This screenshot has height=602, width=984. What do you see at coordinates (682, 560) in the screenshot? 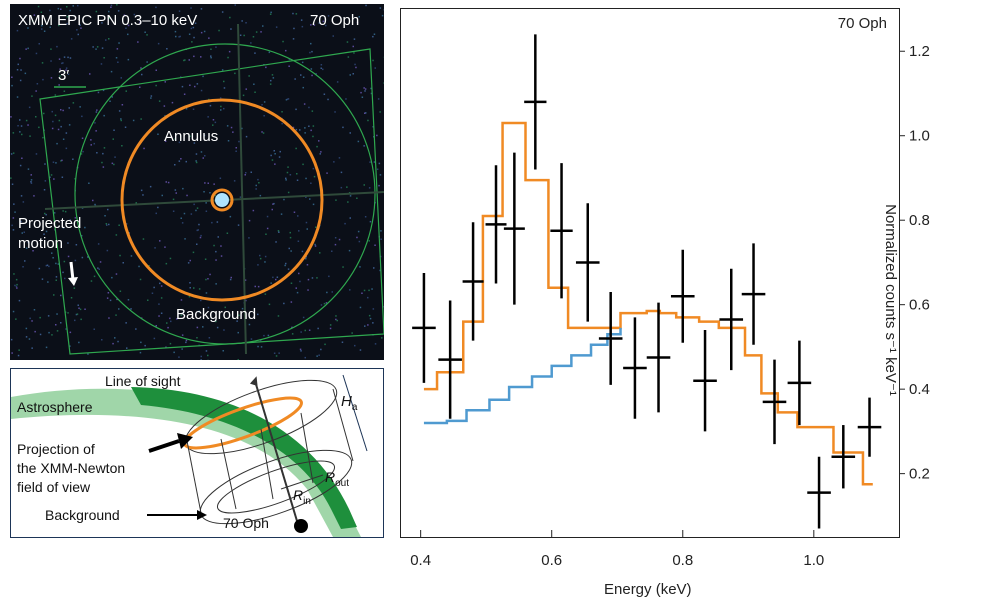
I see `x-tick-label: 0.8` at bounding box center [682, 560].